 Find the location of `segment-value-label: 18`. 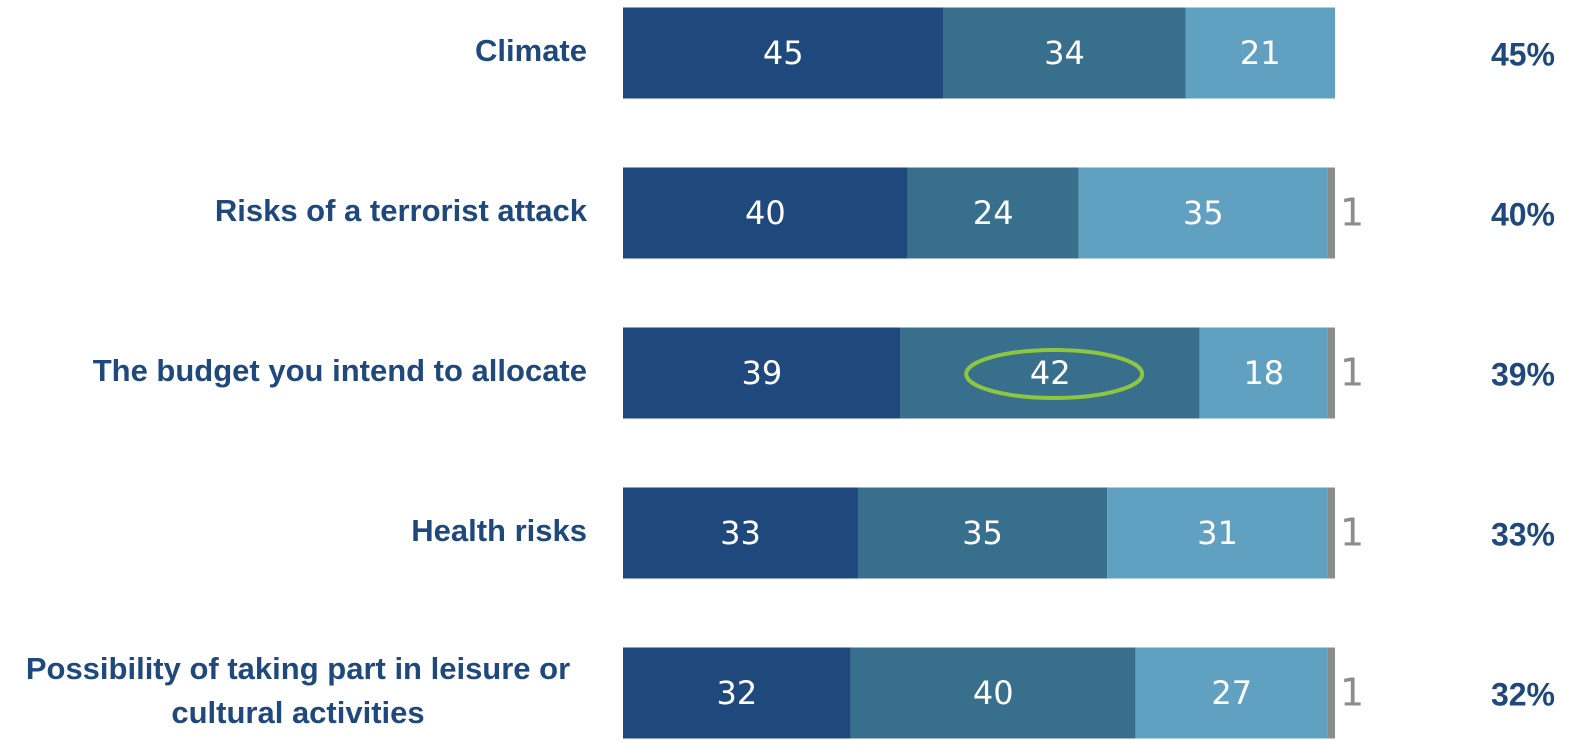

segment-value-label: 18 is located at coordinates (1263, 373).